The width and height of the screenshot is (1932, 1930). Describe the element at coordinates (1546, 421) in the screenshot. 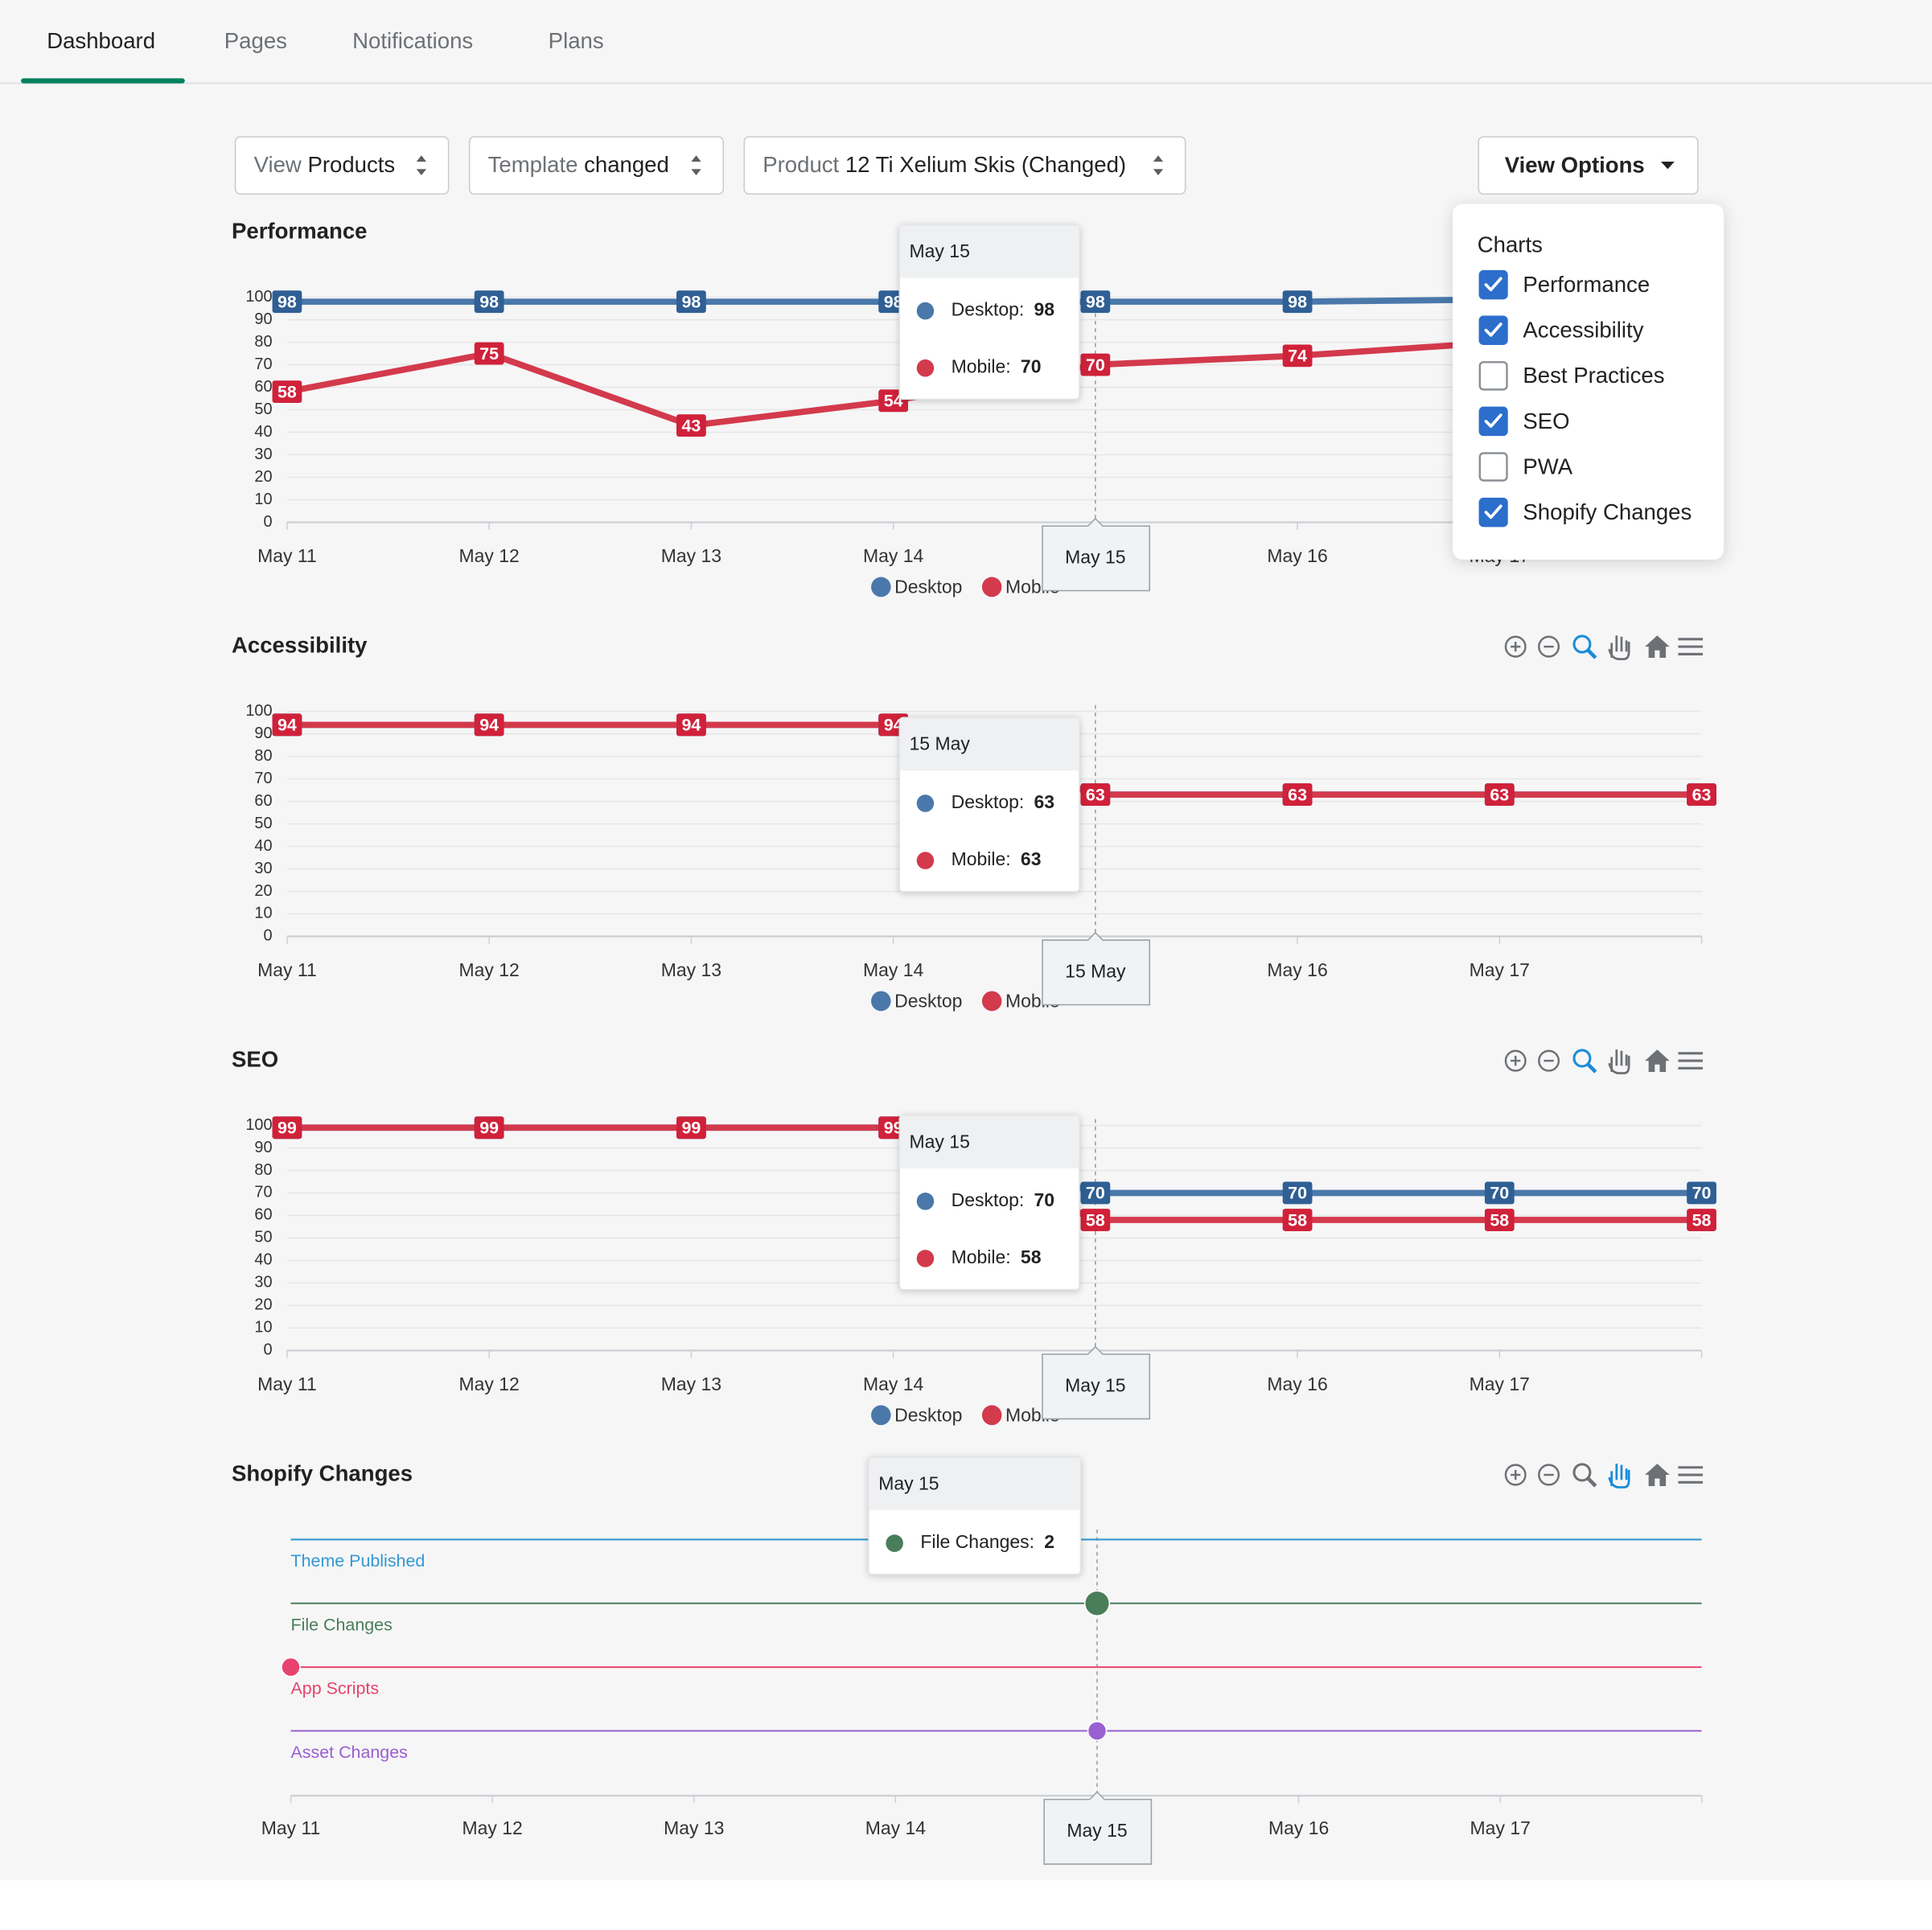

I see `checkbox-label: SEO` at that location.